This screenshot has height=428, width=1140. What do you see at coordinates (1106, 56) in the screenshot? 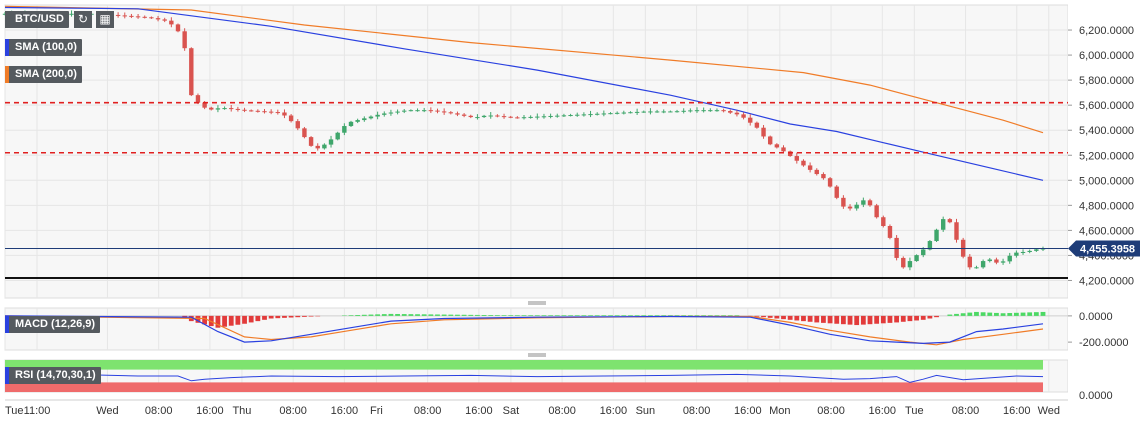
I see `y-tick-label: 6,000.0000` at bounding box center [1106, 56].